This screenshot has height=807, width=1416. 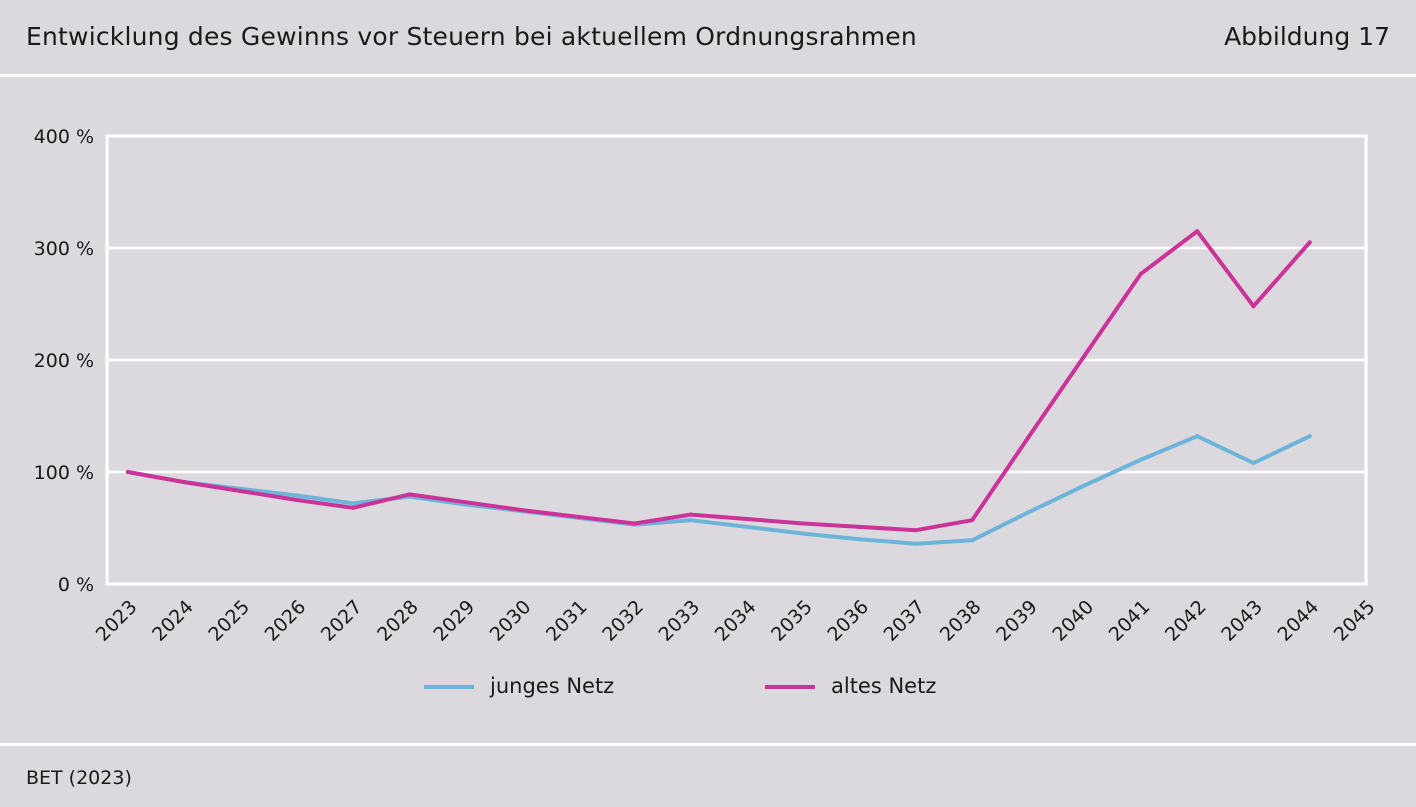 What do you see at coordinates (117, 621) in the screenshot?
I see `x-tick-label: 2023` at bounding box center [117, 621].